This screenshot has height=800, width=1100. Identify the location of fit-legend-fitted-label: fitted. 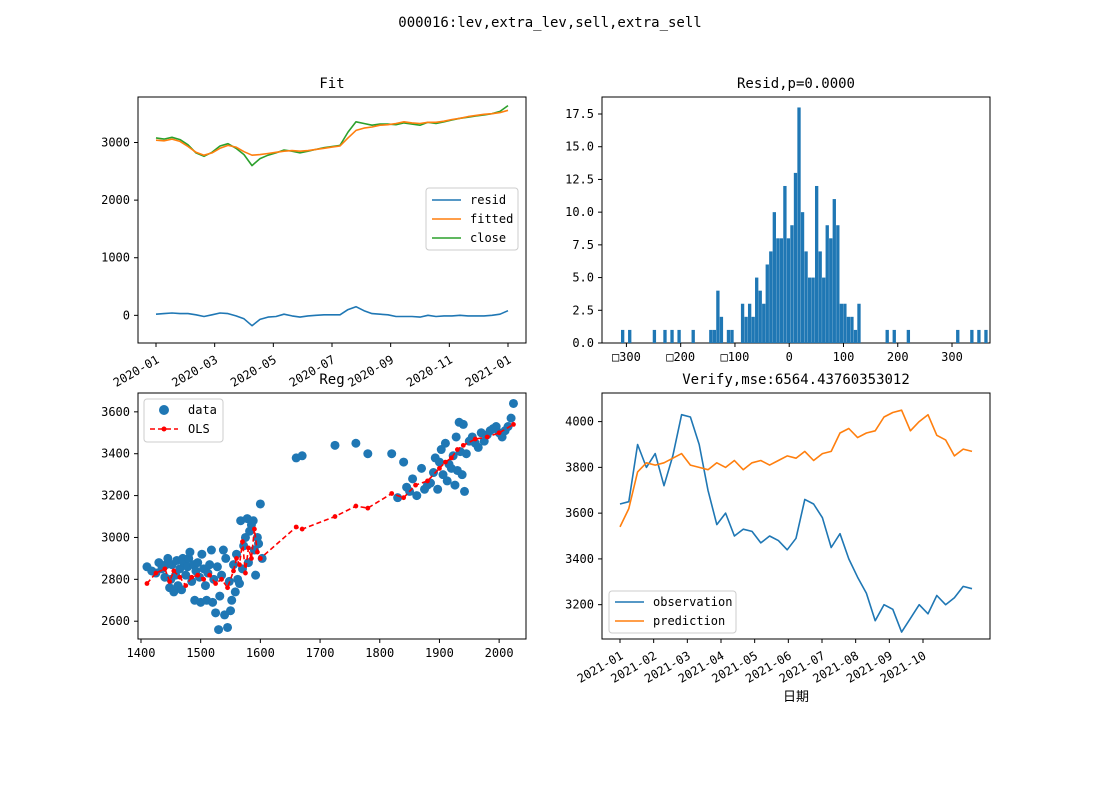
(491, 219).